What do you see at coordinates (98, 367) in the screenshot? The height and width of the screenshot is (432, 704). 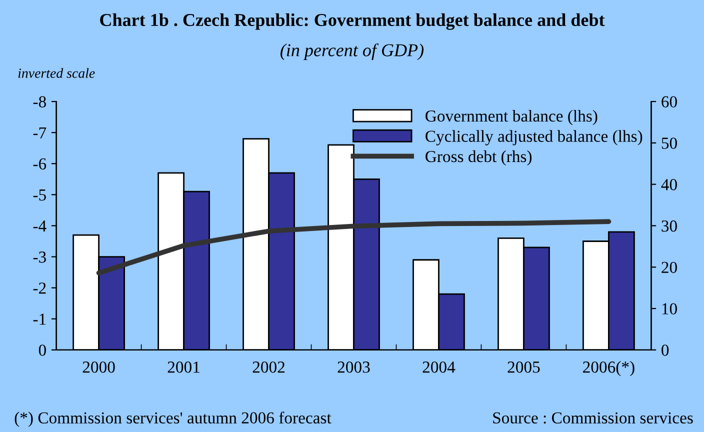 I see `x-tick-label: 2000` at bounding box center [98, 367].